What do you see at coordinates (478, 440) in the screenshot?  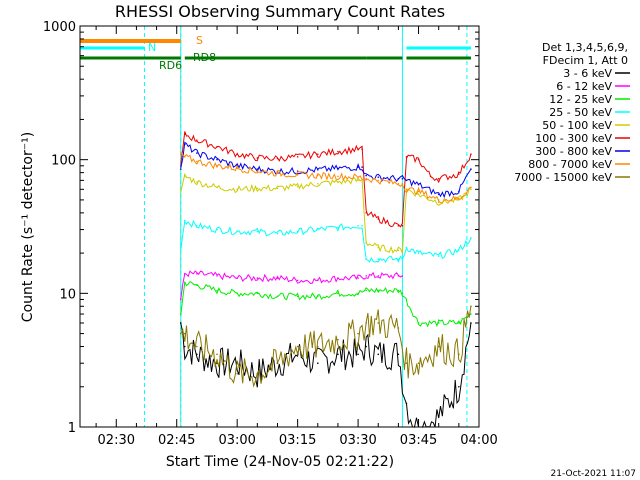 I see `x-tick-label: 04:00` at bounding box center [478, 440].